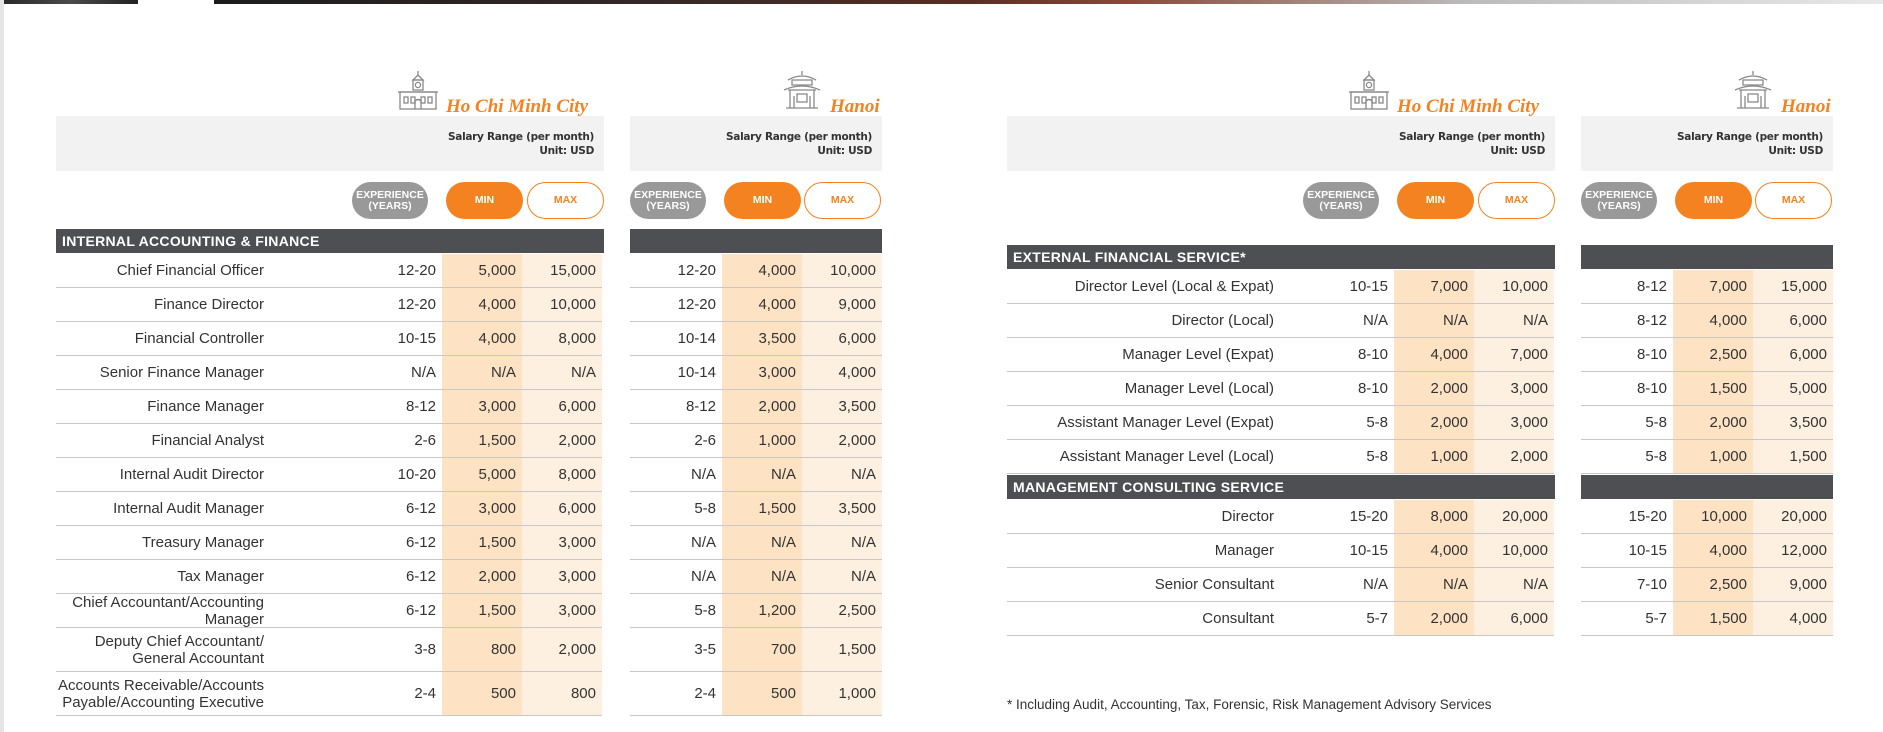  Describe the element at coordinates (1713, 550) in the screenshot. I see `hanoi-min-cell: 4,000` at that location.